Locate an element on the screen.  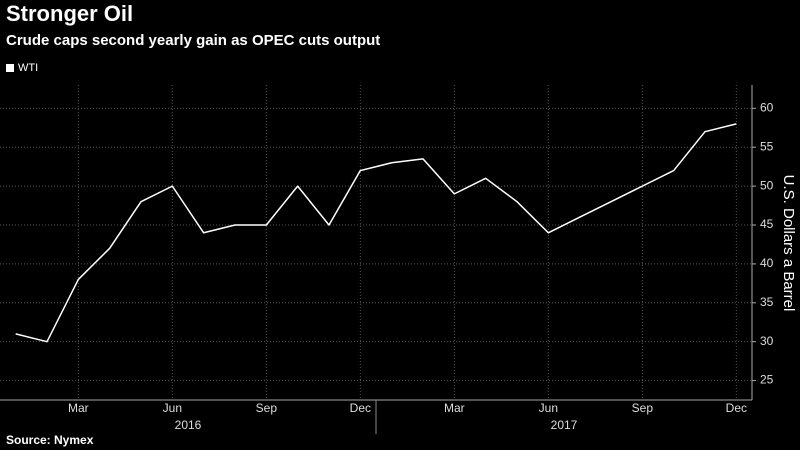
year-label: 2017 is located at coordinates (564, 425).